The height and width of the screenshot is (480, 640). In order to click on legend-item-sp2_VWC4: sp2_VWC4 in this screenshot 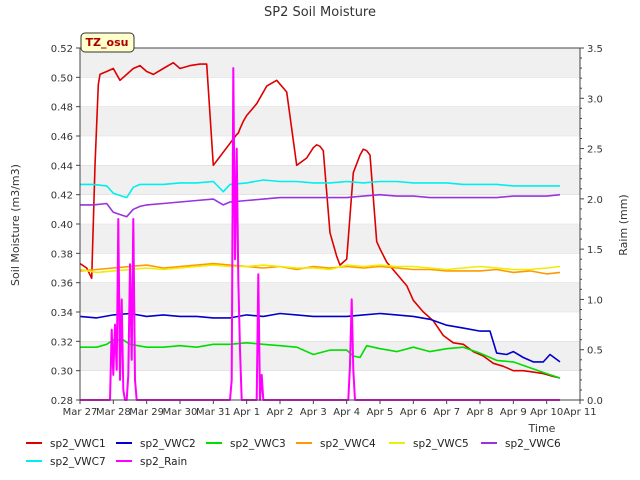, I will do `click(336, 444)`.